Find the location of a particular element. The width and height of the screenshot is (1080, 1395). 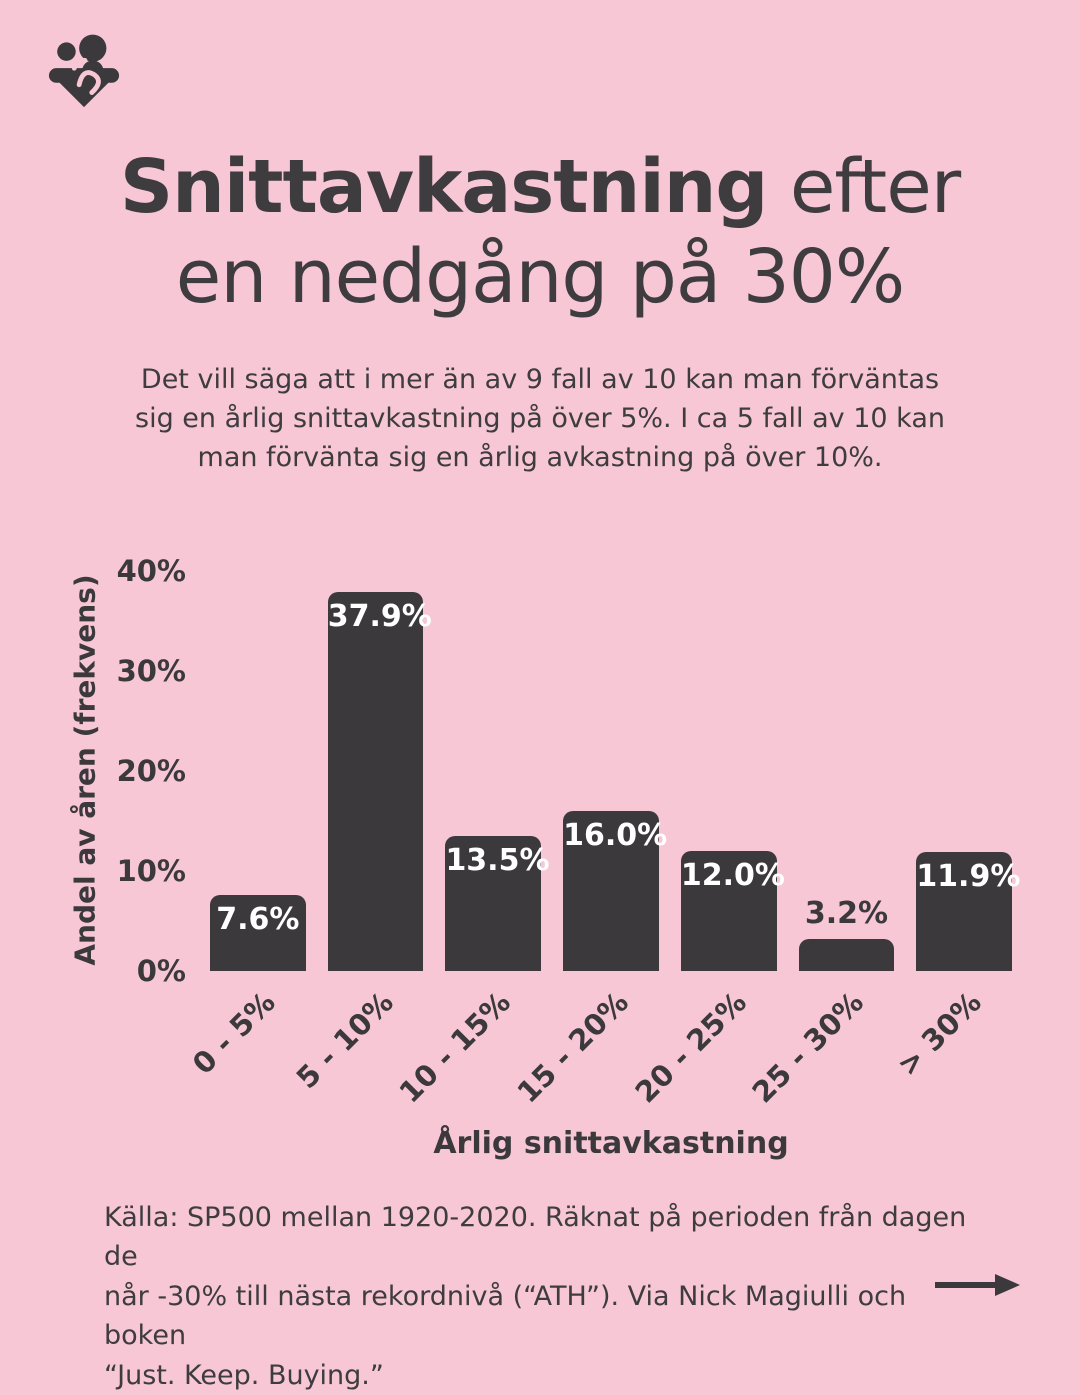

page-title: Snittavkastning efter en nedgång på 30% is located at coordinates (540, 232).